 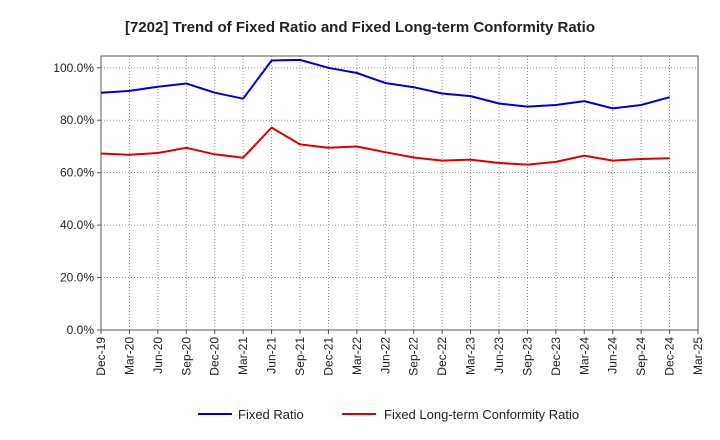 I want to click on x-tick-label: Mar-25, so click(x=698, y=356).